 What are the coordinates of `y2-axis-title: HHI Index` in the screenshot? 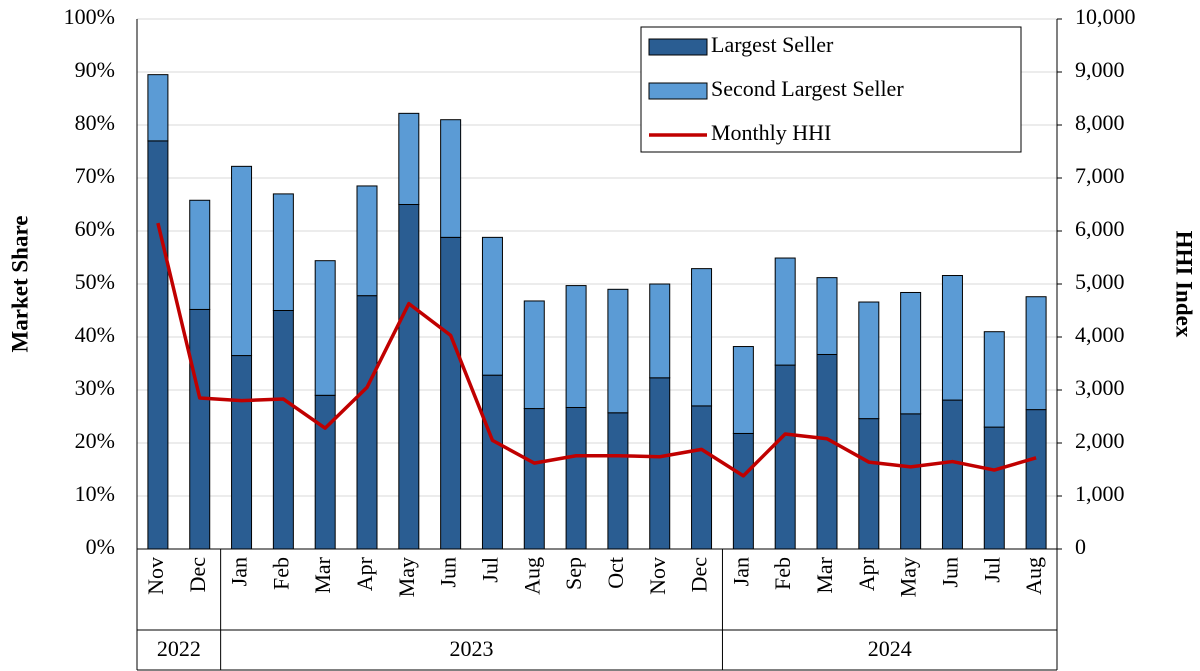 It's located at (1184, 284).